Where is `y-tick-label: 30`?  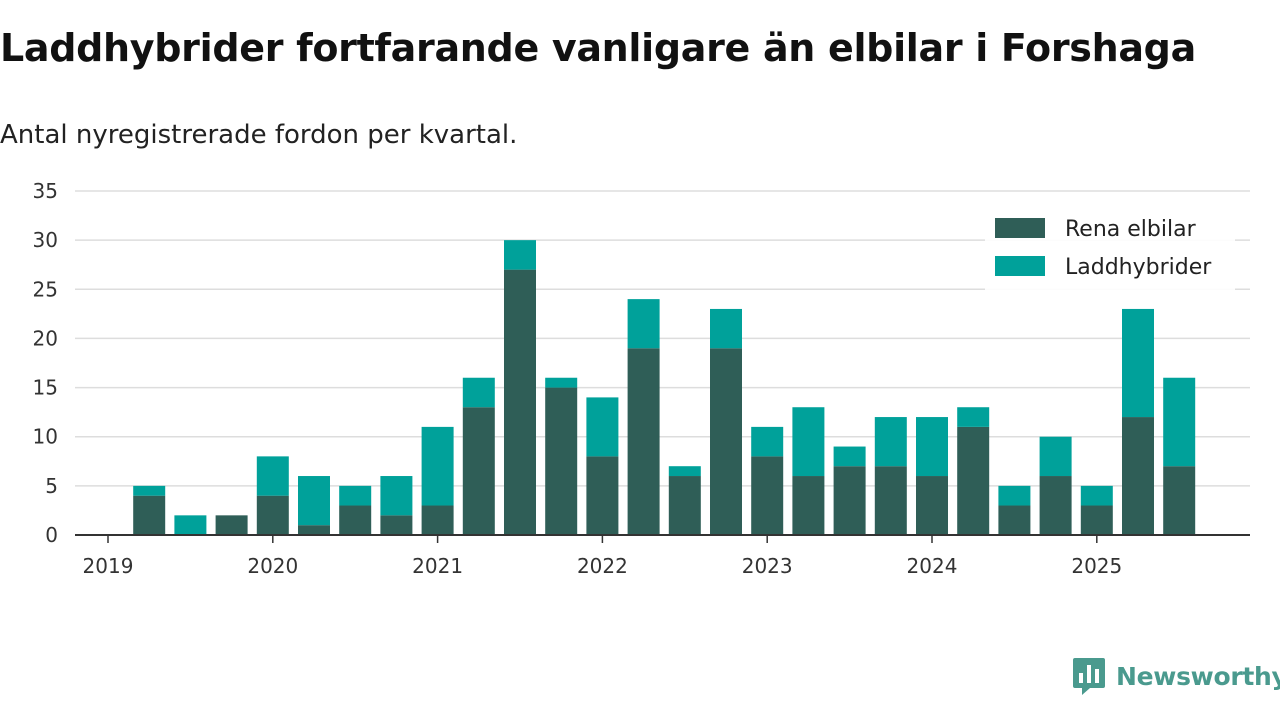 y-tick-label: 30 is located at coordinates (45, 240).